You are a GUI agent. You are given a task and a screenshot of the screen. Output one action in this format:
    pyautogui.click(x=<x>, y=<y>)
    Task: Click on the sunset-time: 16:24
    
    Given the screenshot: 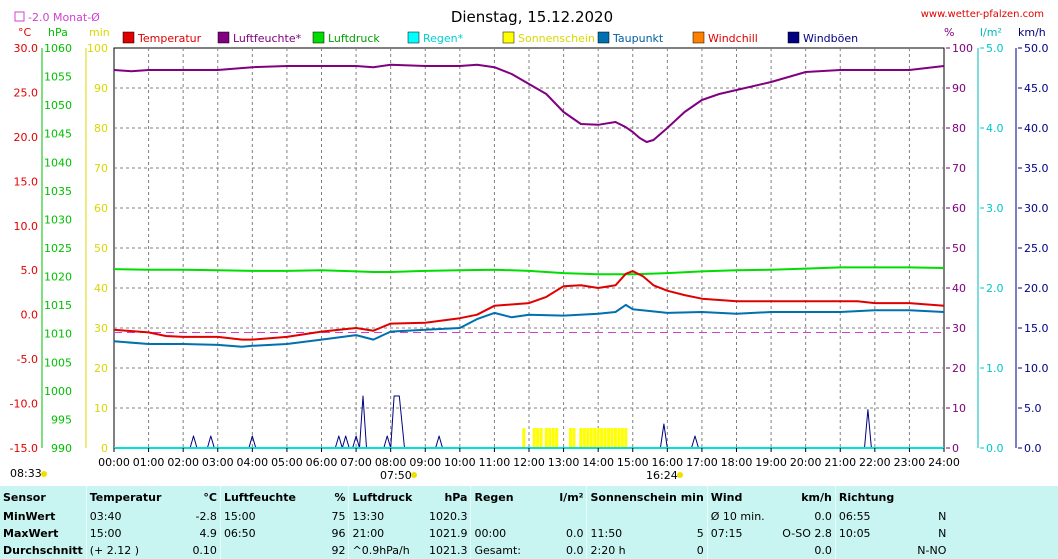 What is the action you would take?
    pyautogui.click(x=662, y=475)
    